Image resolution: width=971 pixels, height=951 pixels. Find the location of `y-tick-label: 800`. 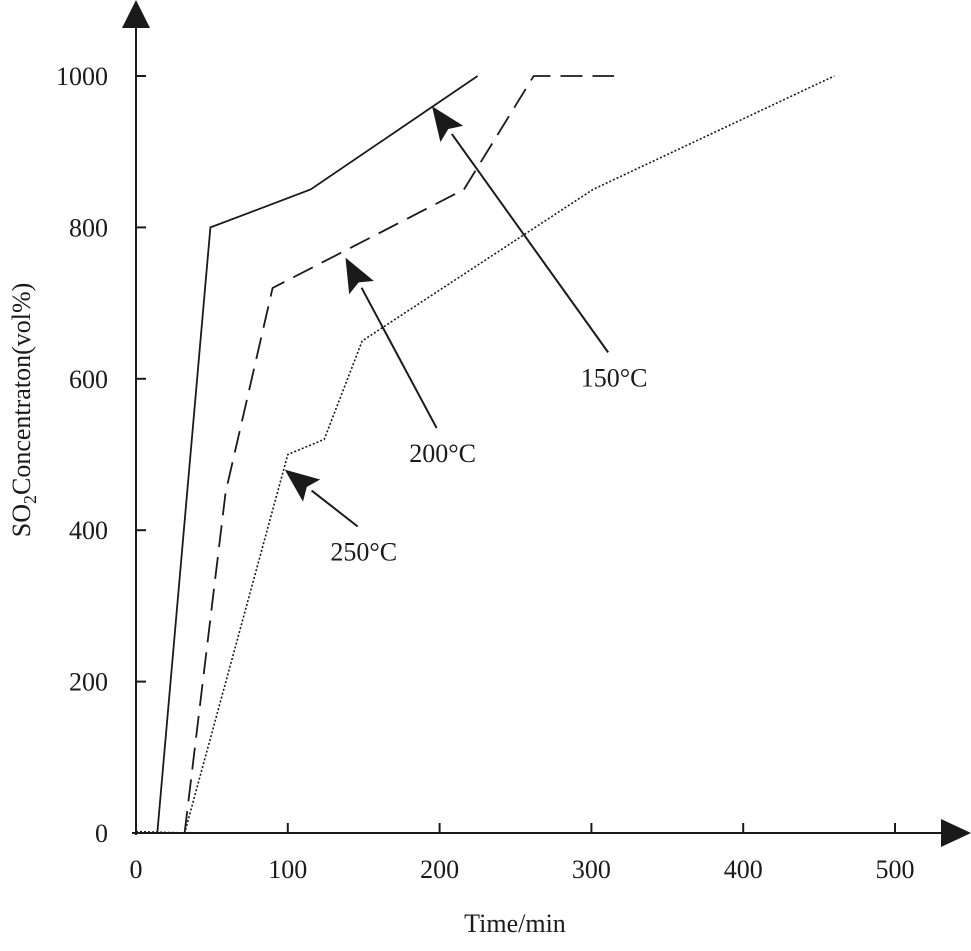

y-tick-label: 800 is located at coordinates (88, 227).